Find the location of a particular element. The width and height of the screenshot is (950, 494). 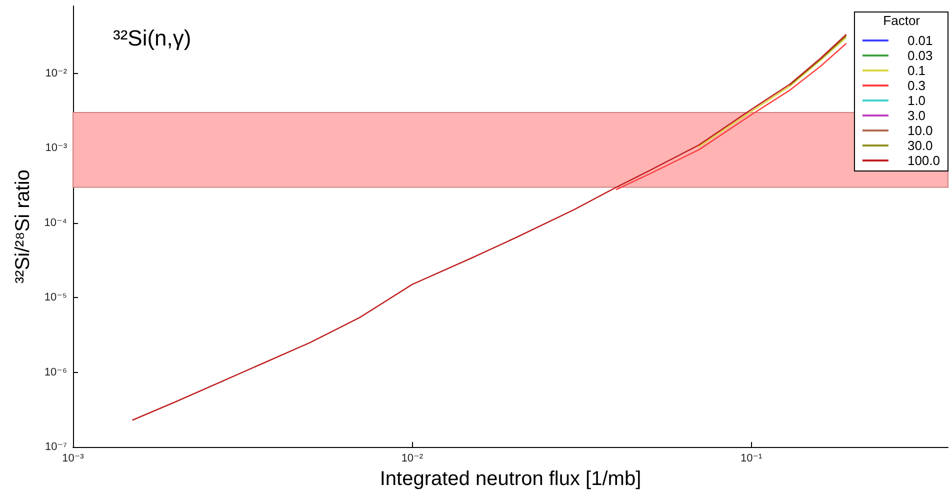

y-tick-label: 10⁻³ is located at coordinates (56, 148).